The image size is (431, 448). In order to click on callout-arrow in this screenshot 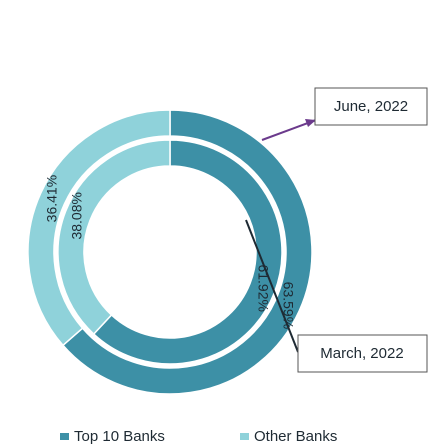, I will do `click(272, 286)`.